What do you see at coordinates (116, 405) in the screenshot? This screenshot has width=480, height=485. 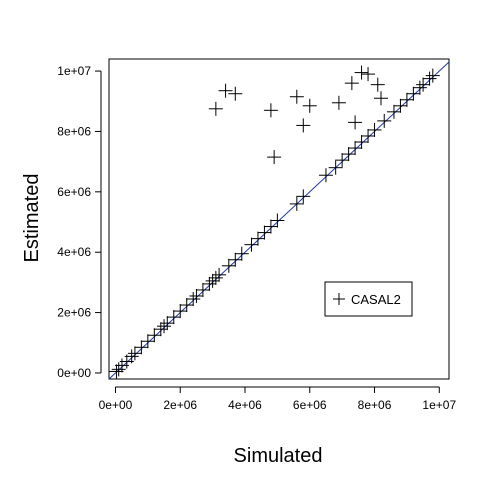 I see `x-tick-label: 0e+00` at bounding box center [116, 405].